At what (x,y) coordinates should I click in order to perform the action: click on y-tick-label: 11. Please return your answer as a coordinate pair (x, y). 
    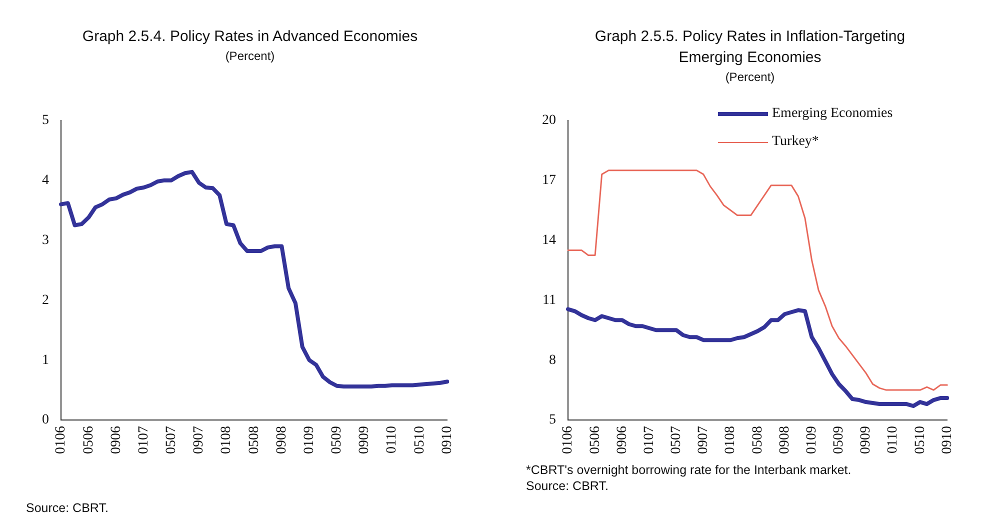
    Looking at the image, I should click on (549, 300).